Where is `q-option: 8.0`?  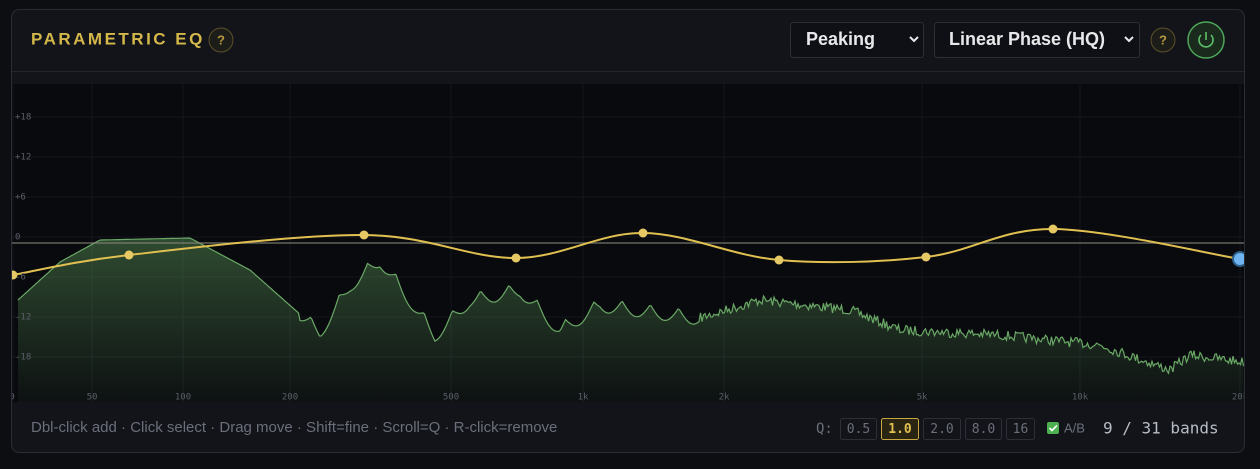 q-option: 8.0 is located at coordinates (983, 429).